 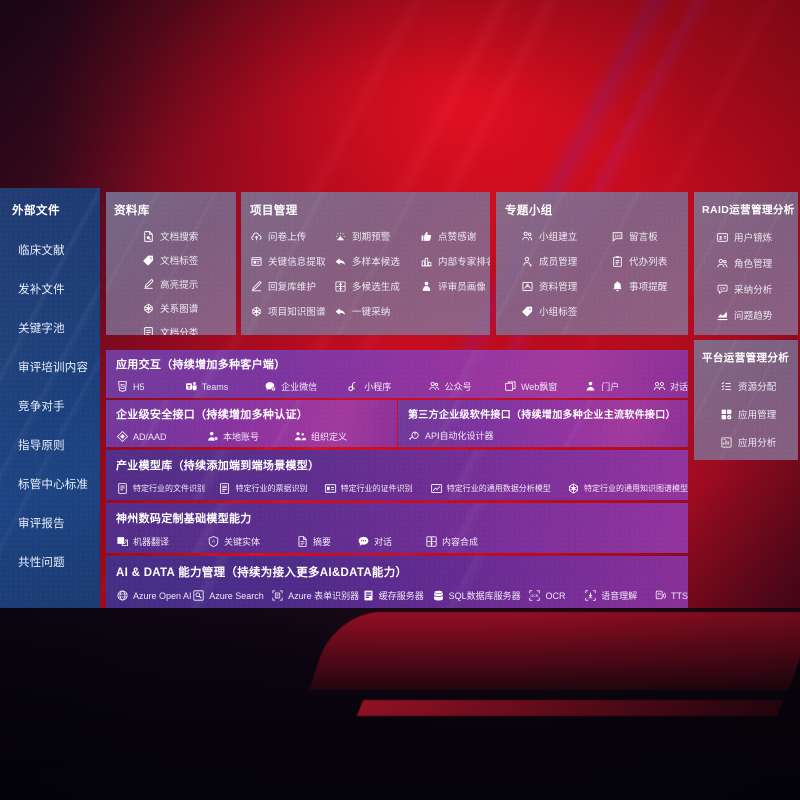 What do you see at coordinates (590, 595) in the screenshot?
I see `speech-understanding-icon` at bounding box center [590, 595].